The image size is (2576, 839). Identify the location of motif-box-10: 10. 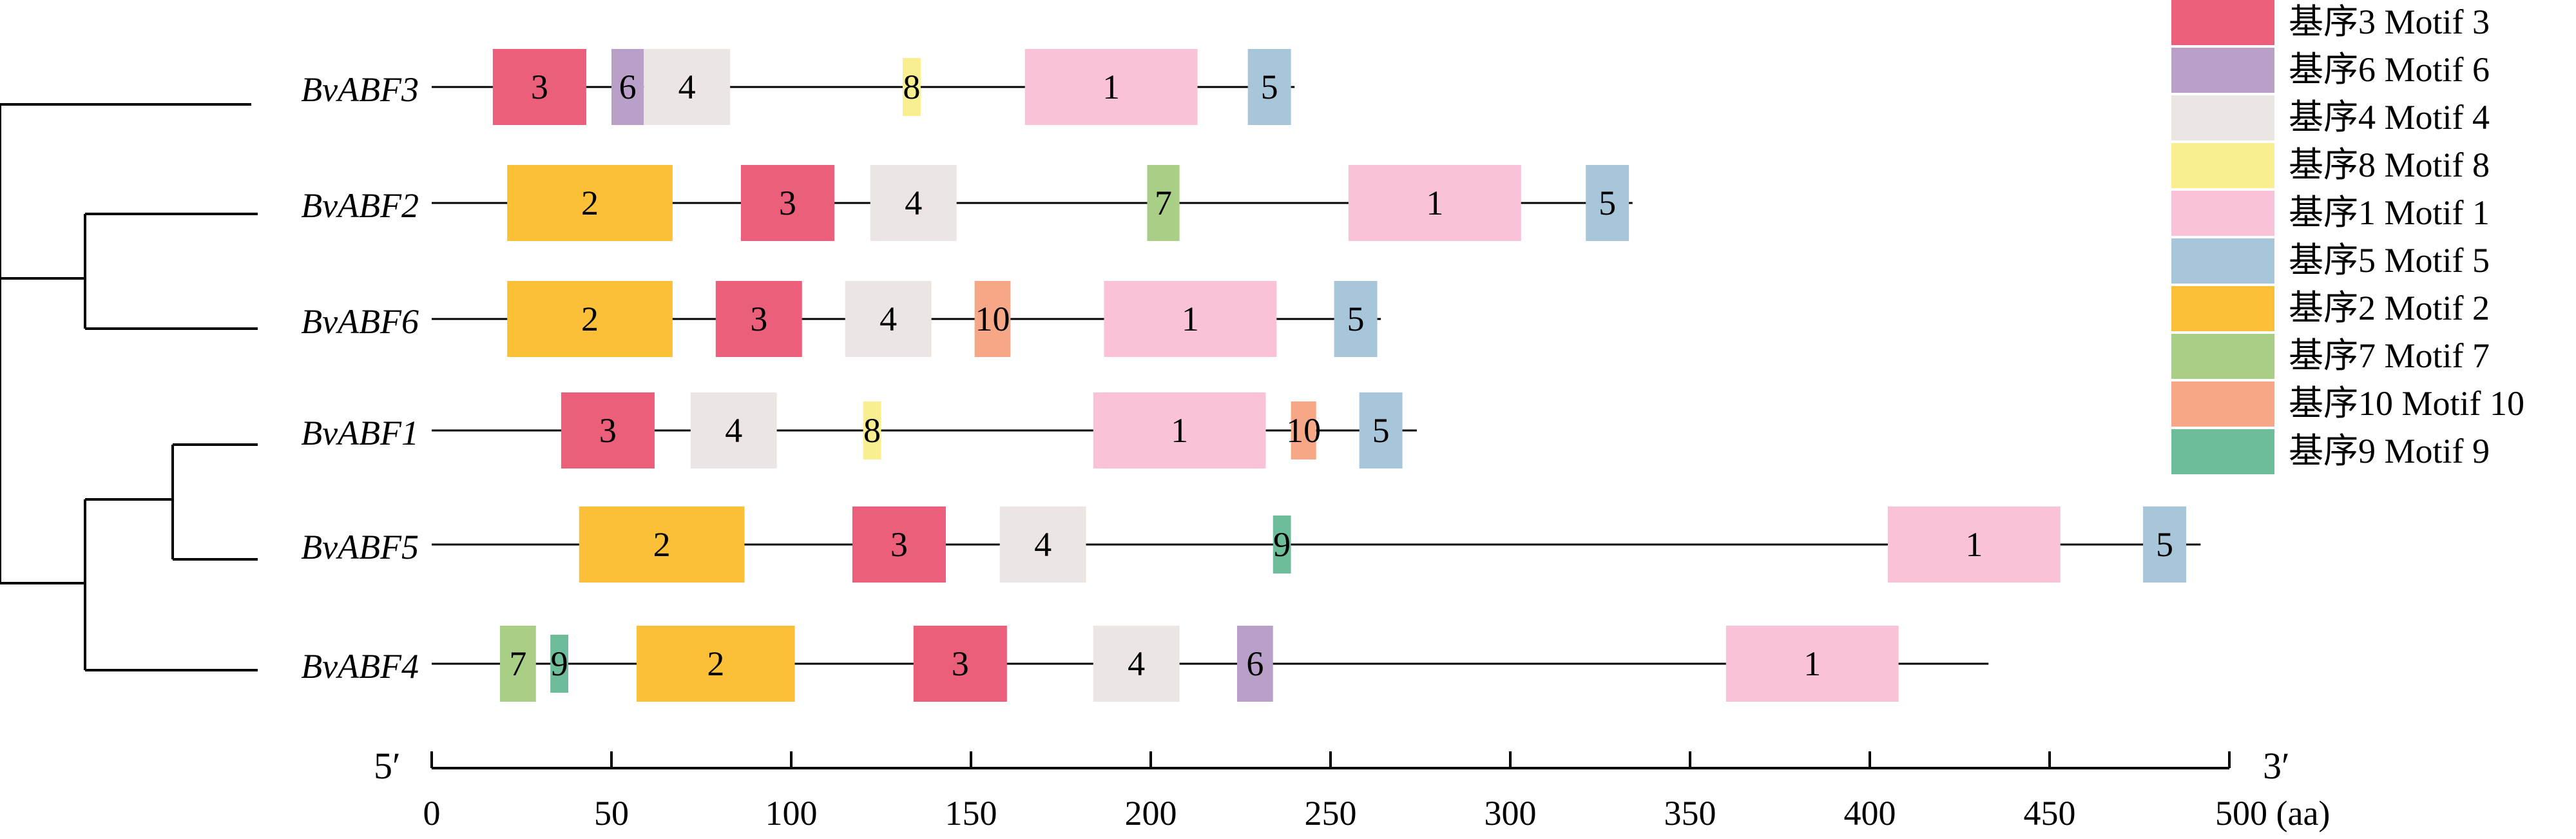
(993, 319).